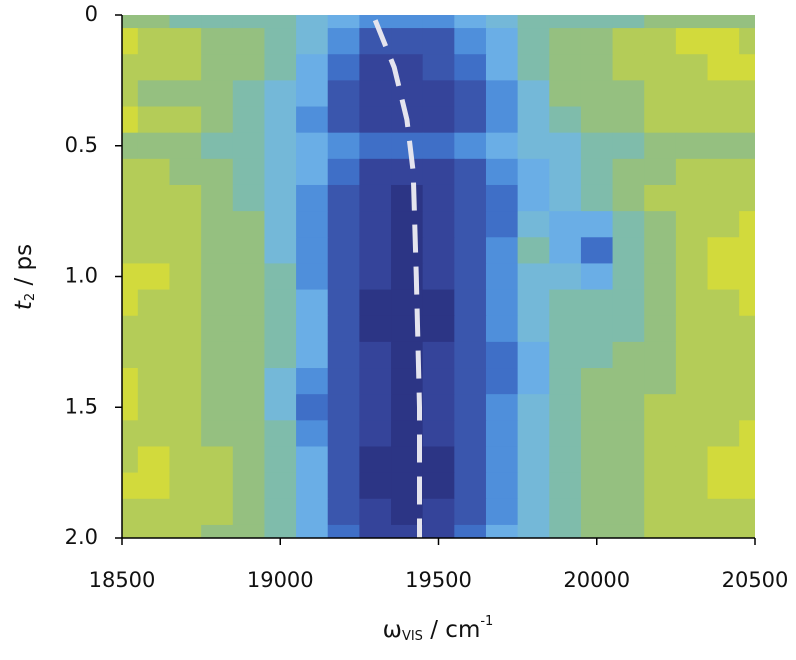 The image size is (796, 660). I want to click on y-label-symbol: t, so click(24, 305).